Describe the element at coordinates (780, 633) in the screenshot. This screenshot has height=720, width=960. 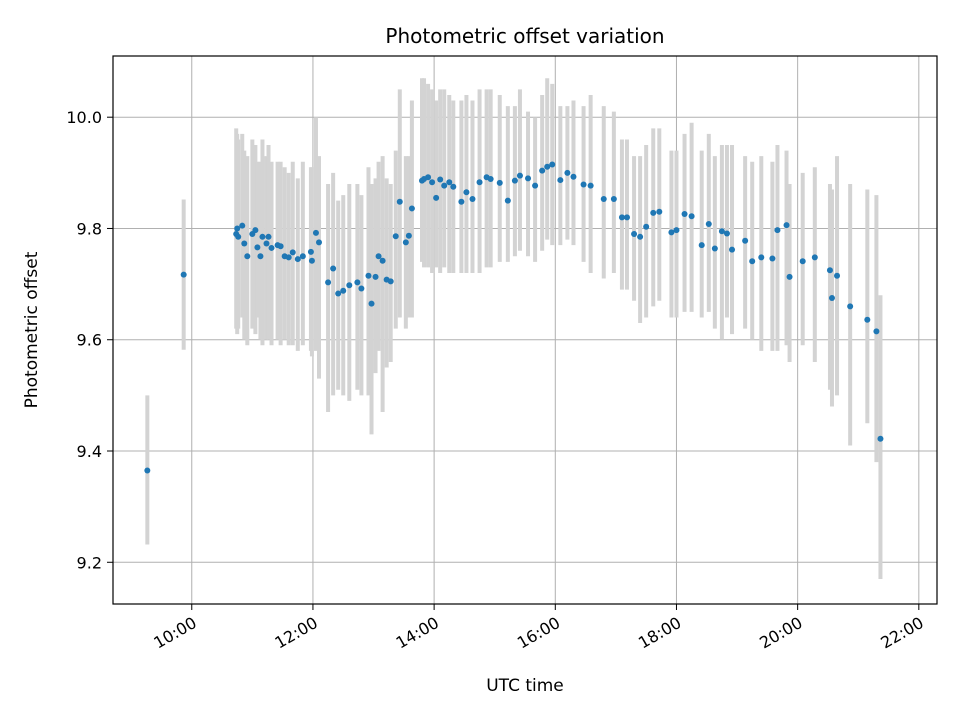
I see `x-tick-label: 20:00` at that location.